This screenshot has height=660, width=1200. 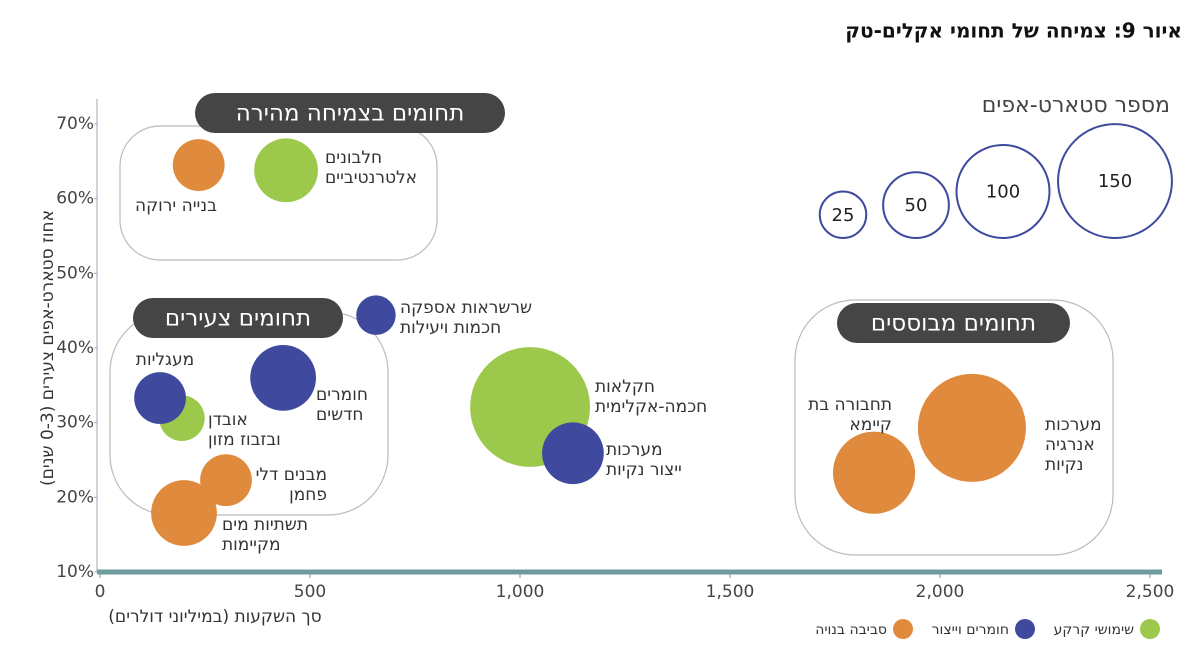 I want to click on y-tick-label: 10%, so click(x=75, y=572).